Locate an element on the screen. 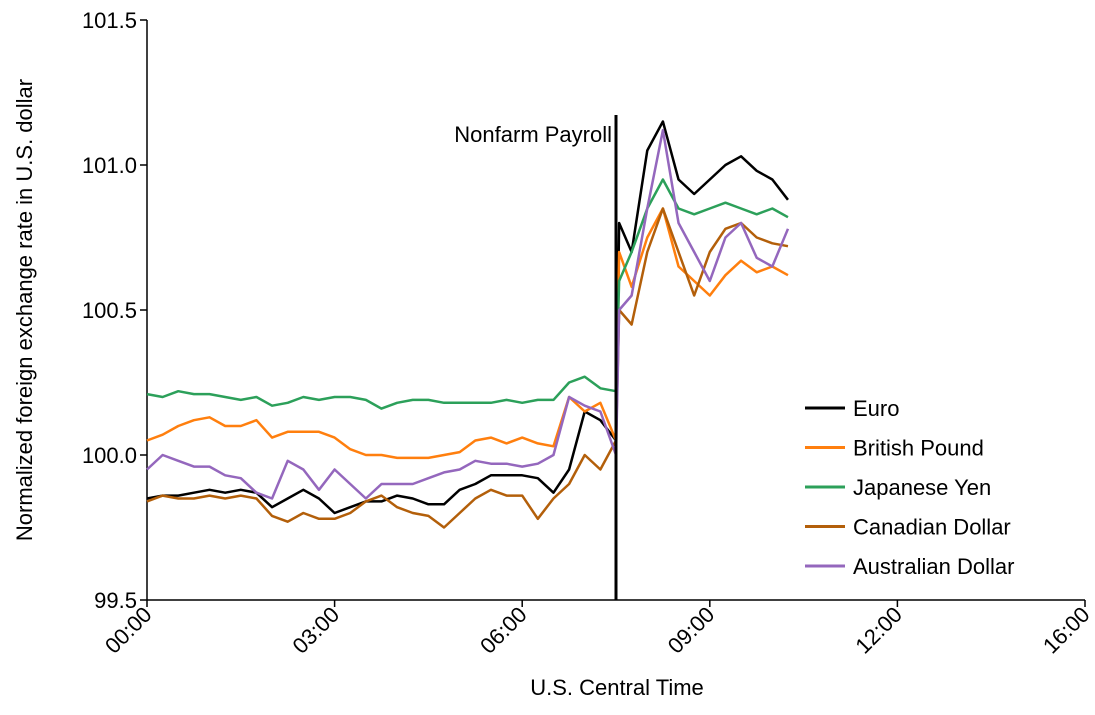 The image size is (1095, 715). legend-label: Japanese Yen is located at coordinates (922, 487).